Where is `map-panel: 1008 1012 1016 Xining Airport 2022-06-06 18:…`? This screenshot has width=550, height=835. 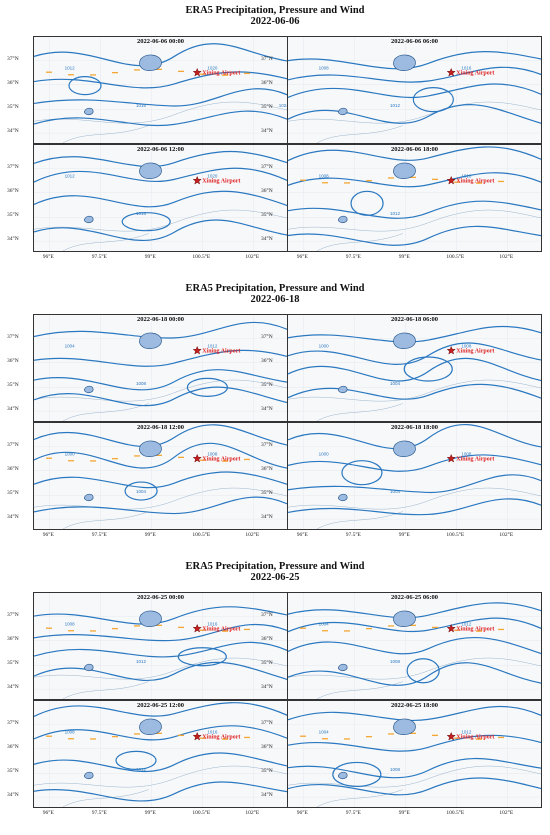
map-panel: 1008 1012 1016 Xining Airport 2022-06-06 18:… is located at coordinates (414, 198).